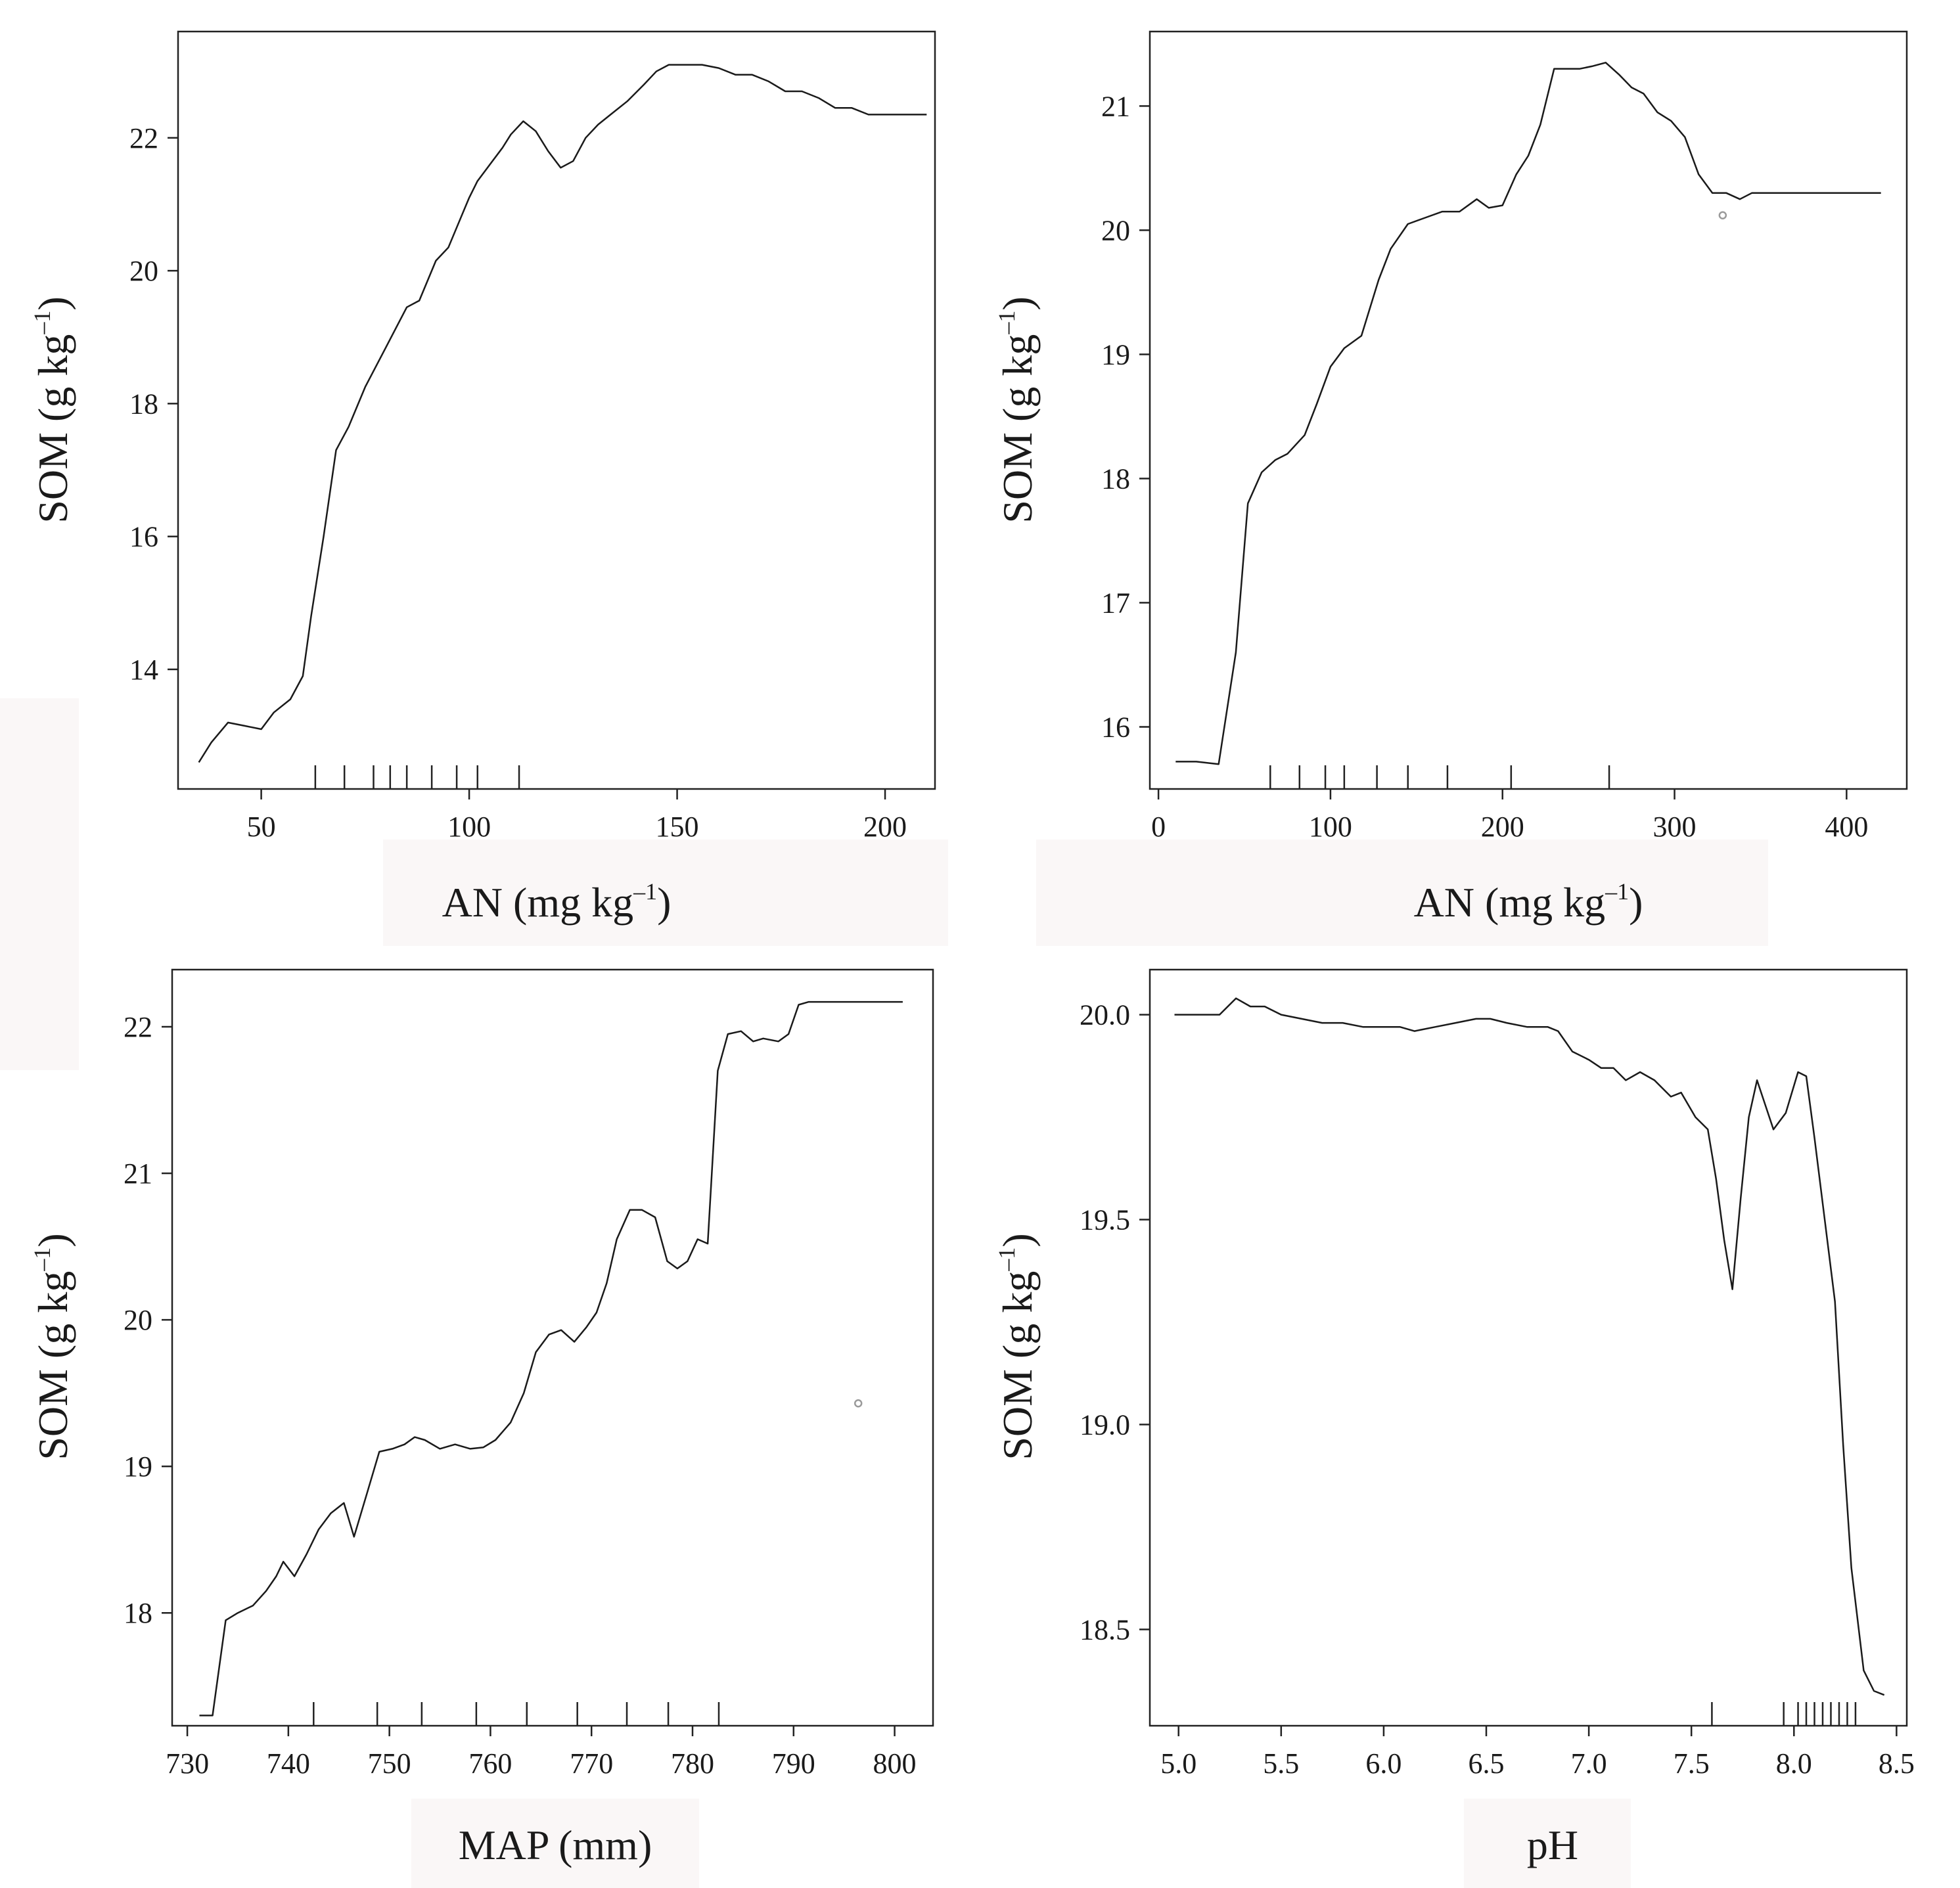  Describe the element at coordinates (1281, 1763) in the screenshot. I see `x-tick-label: 5.5` at that location.